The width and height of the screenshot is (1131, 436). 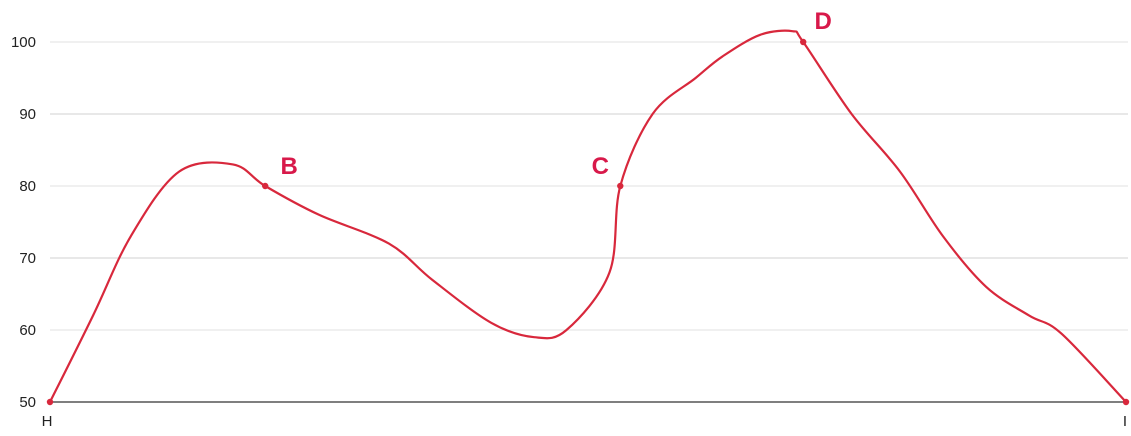 I want to click on y-tick-label: 100, so click(x=23, y=42).